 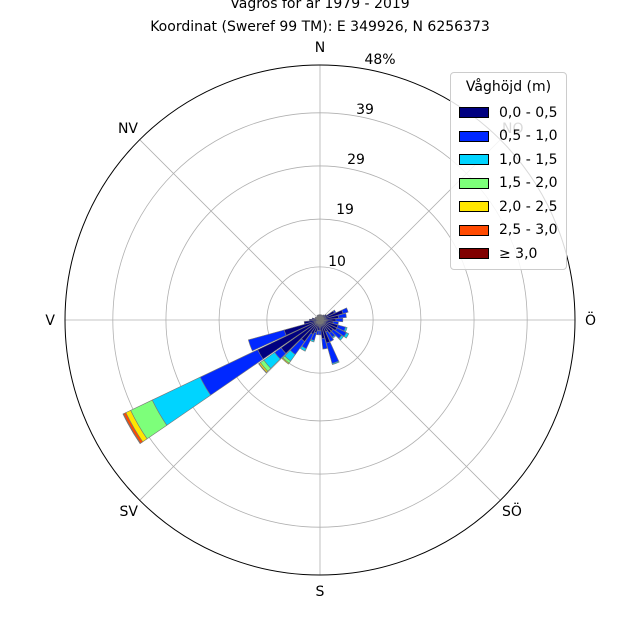 What do you see at coordinates (320, 6) in the screenshot?
I see `chart-title: Vågros för år 1979 - 2019` at bounding box center [320, 6].